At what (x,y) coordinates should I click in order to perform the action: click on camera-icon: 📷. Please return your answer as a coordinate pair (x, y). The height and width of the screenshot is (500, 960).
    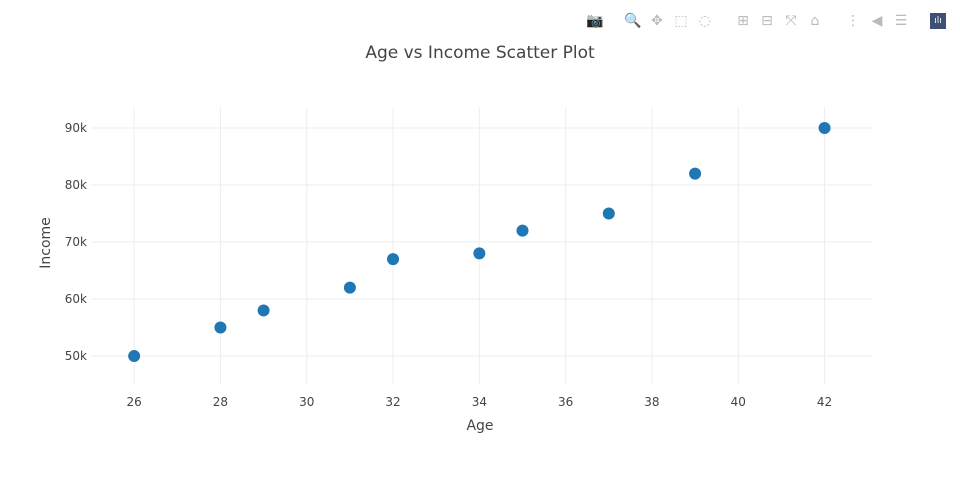
    Looking at the image, I should click on (595, 21).